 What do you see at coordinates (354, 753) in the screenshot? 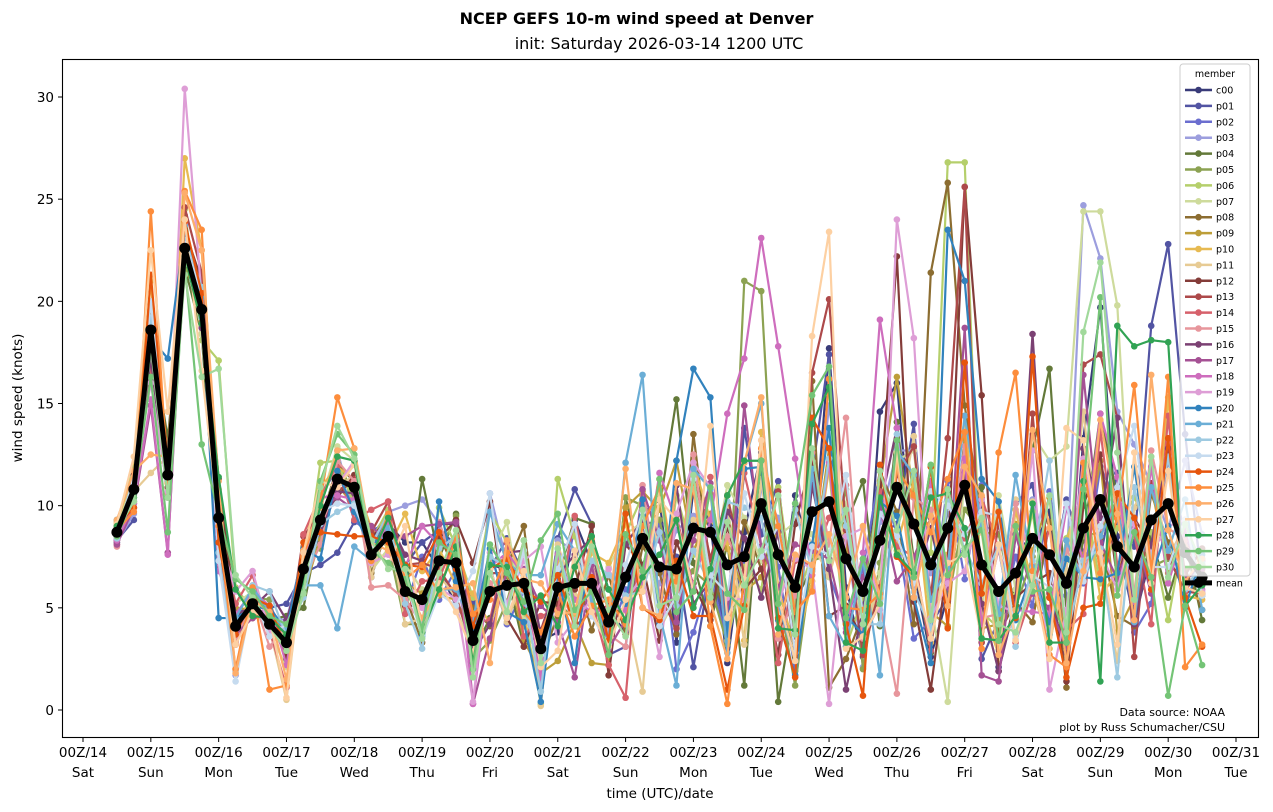
I see `x-tick-label: 00Z/18` at bounding box center [354, 753].